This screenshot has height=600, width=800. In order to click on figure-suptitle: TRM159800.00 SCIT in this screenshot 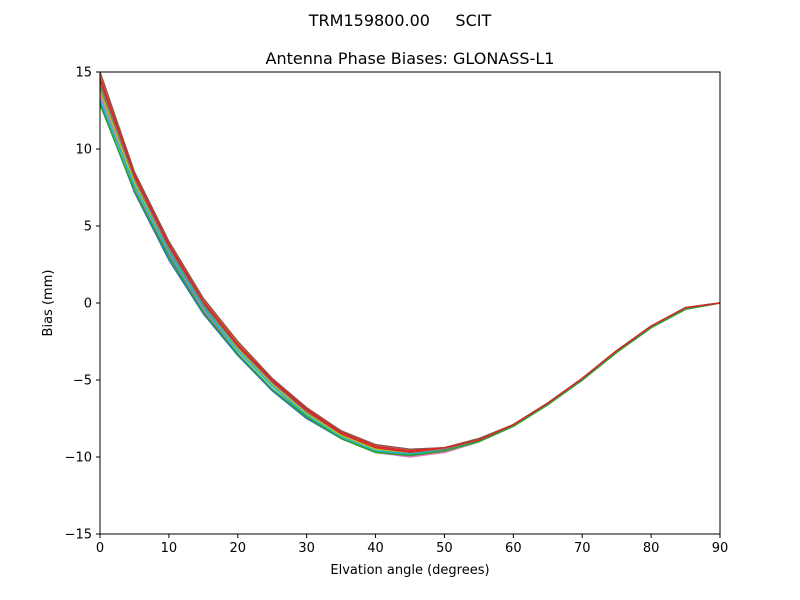, I will do `click(400, 20)`.